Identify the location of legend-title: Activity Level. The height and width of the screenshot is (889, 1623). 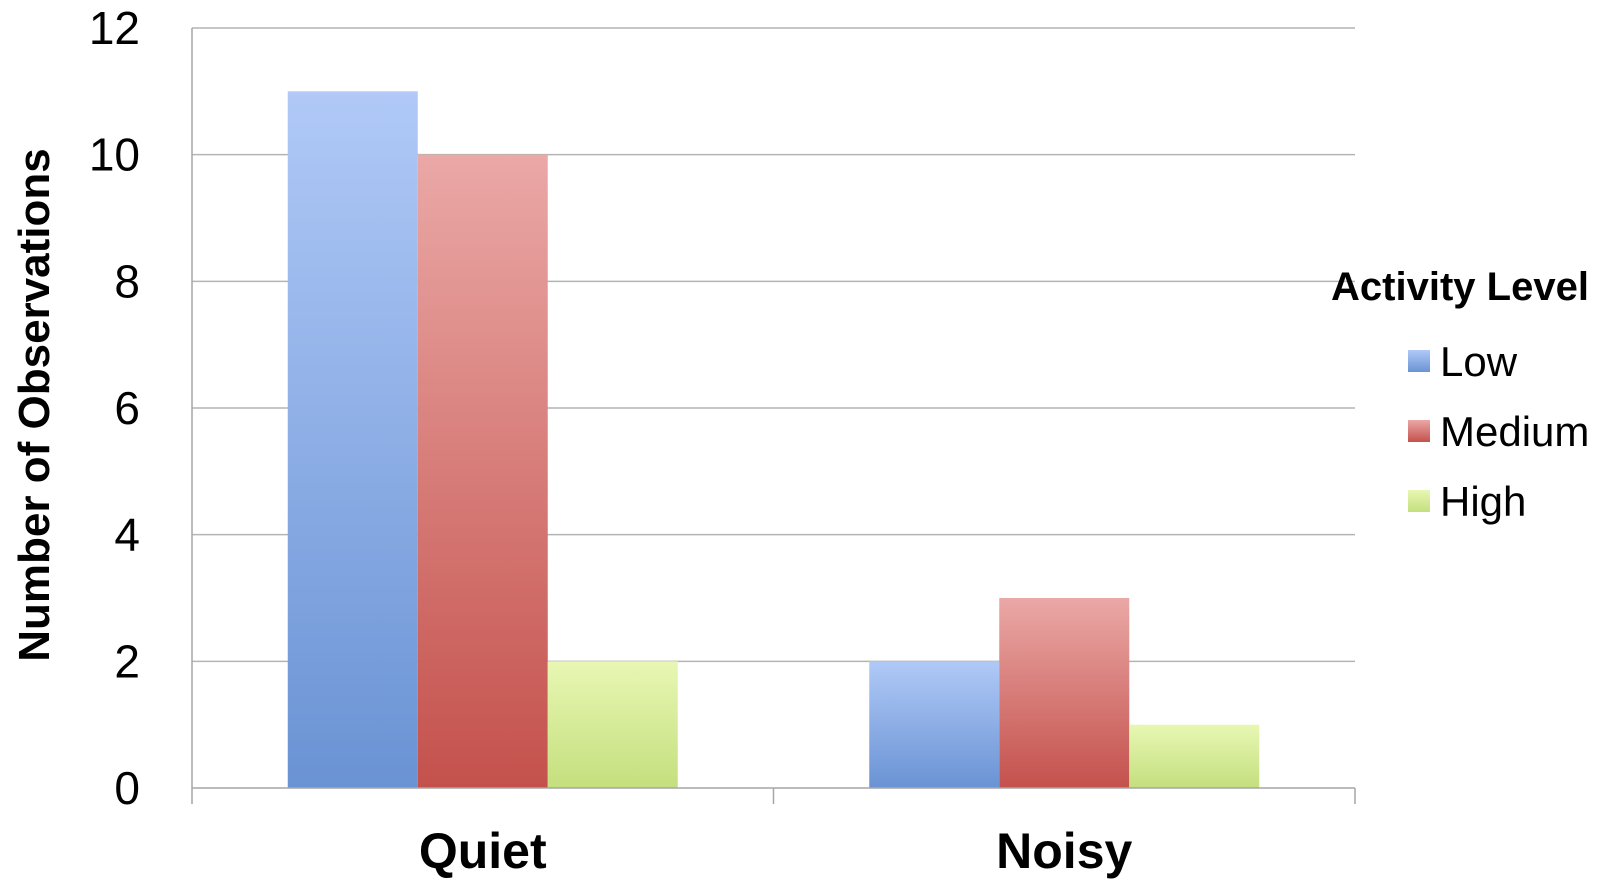
(1460, 287).